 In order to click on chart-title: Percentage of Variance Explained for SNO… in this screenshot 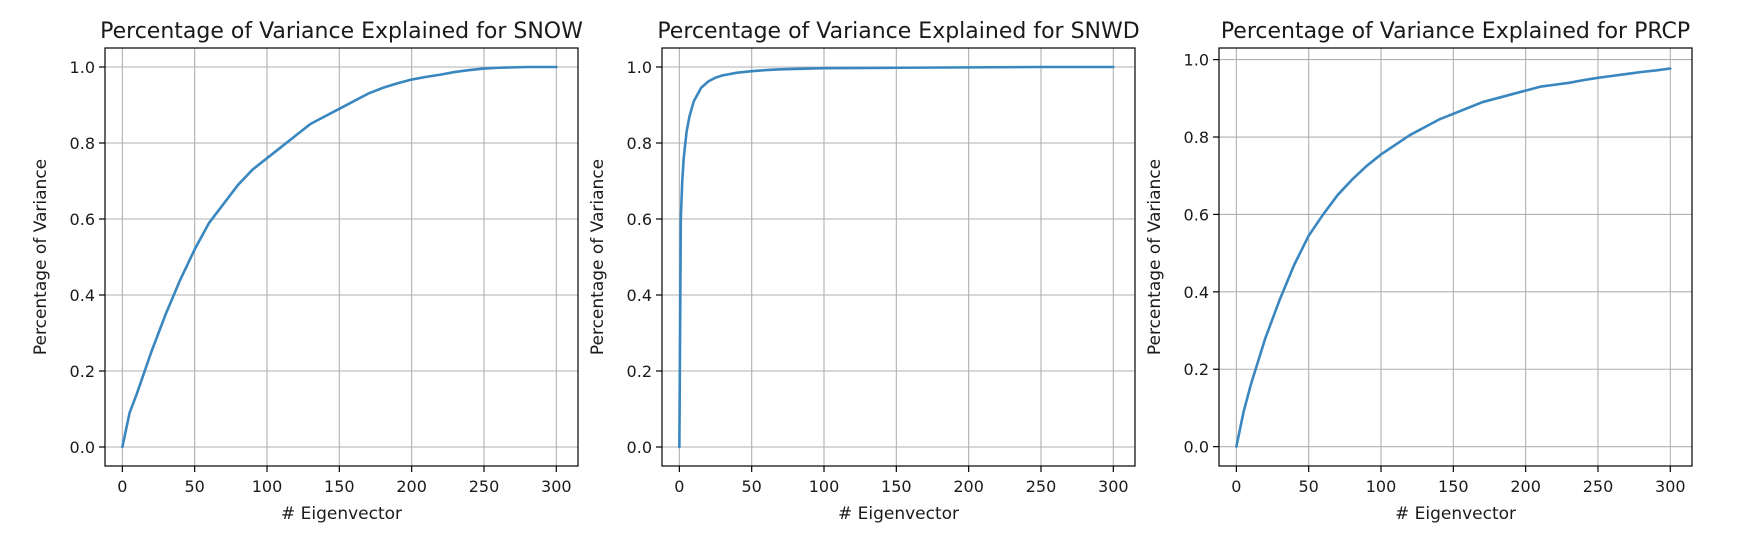, I will do `click(341, 31)`.